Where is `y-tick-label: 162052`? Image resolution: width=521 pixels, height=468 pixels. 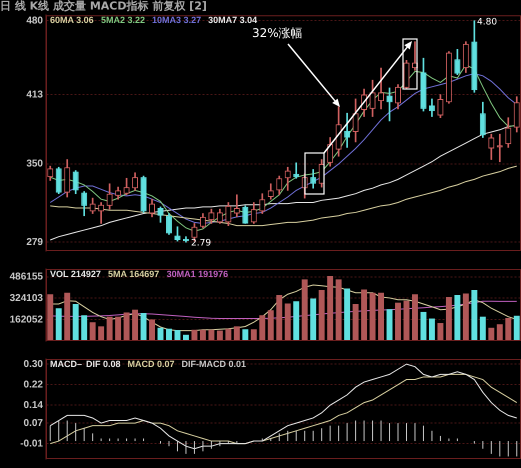
y-tick-label: 162052 is located at coordinates (27, 320).